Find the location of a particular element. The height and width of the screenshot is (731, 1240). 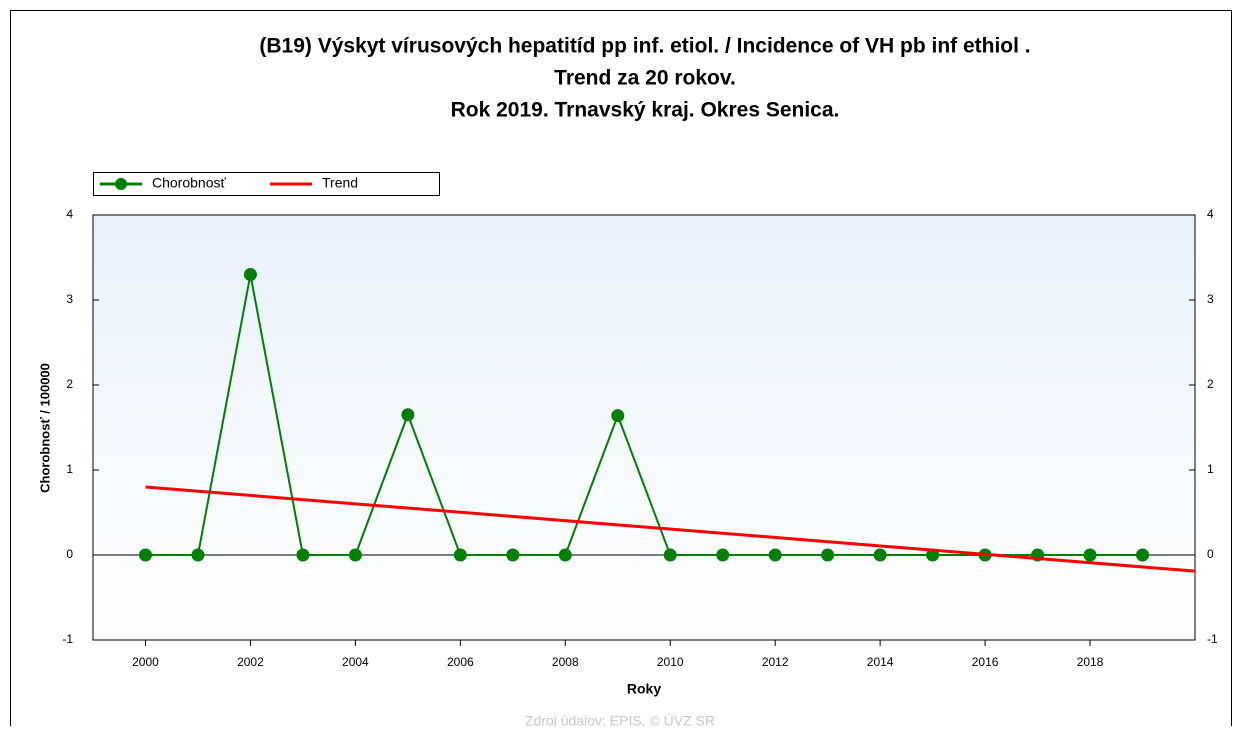

y-tick-label: 2 is located at coordinates (69, 384).